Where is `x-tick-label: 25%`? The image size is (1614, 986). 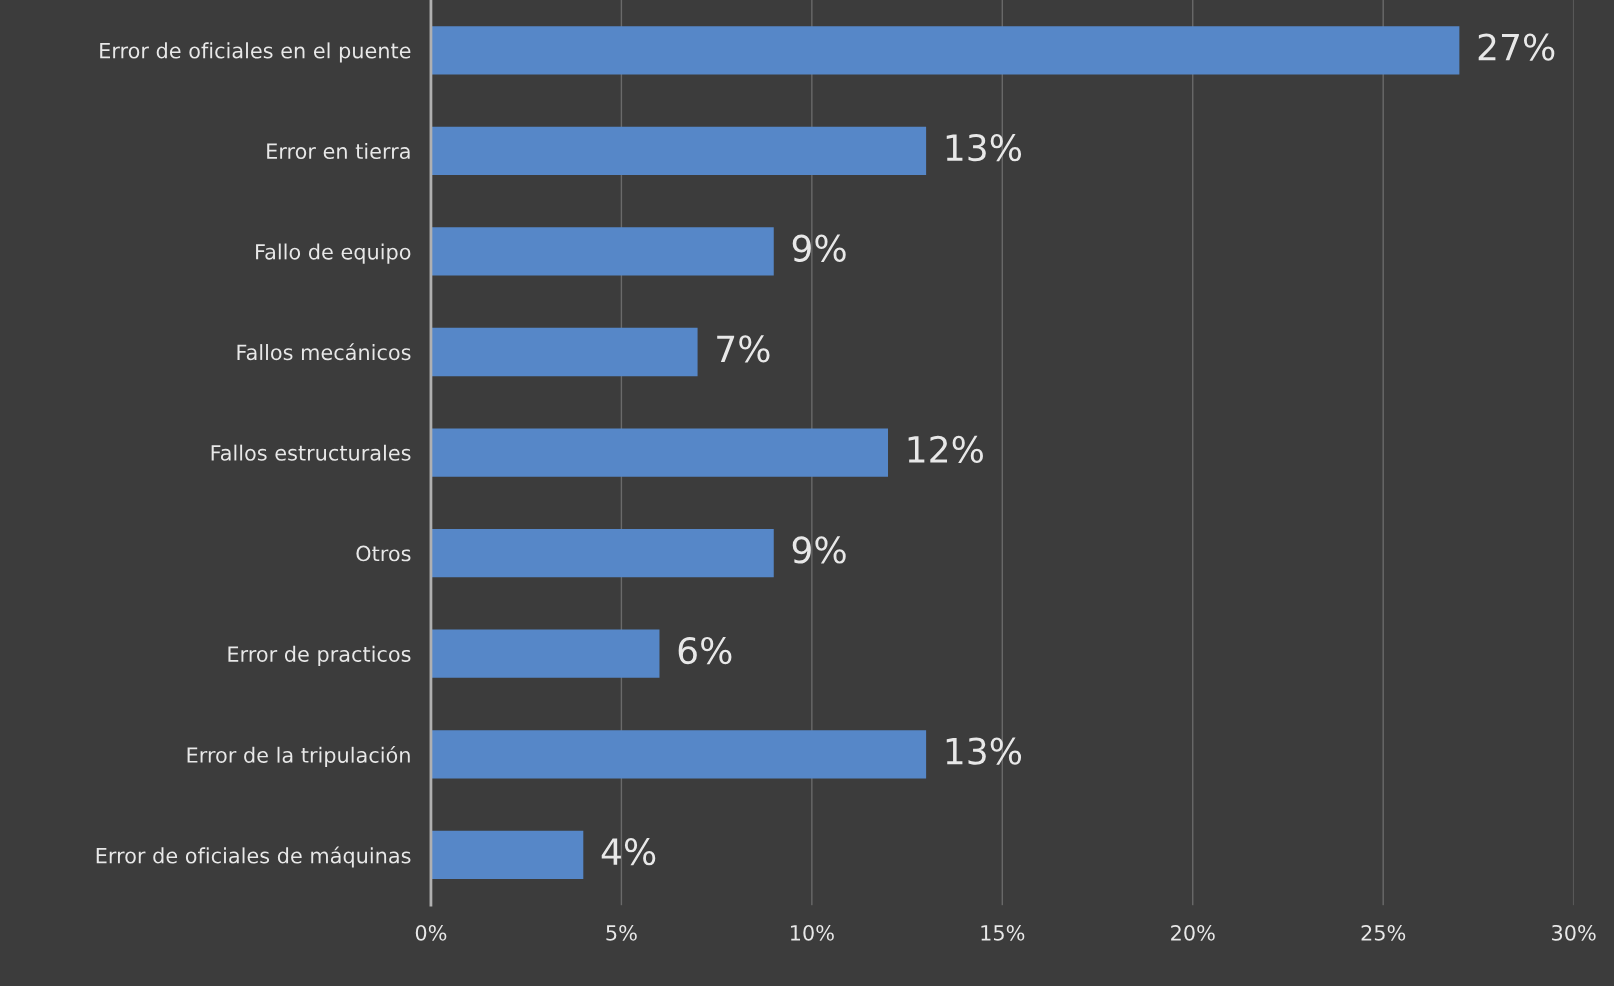 x-tick-label: 25% is located at coordinates (1383, 932).